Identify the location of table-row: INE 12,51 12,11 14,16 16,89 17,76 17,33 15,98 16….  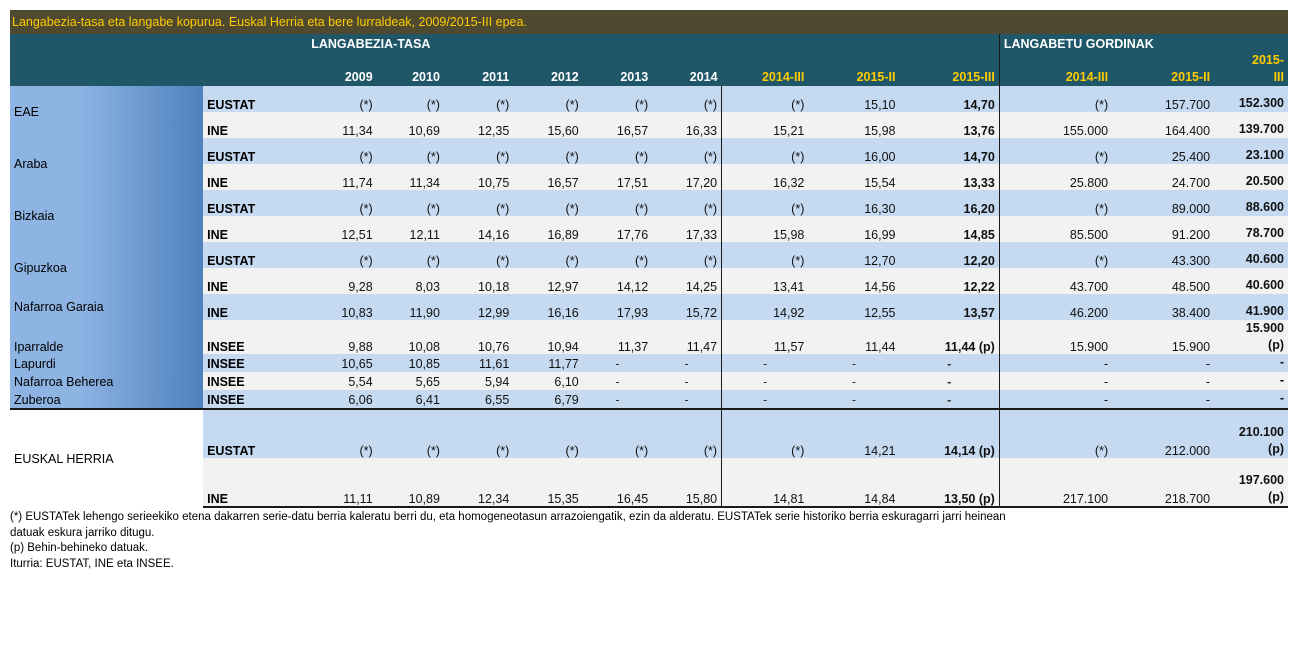
(649, 229).